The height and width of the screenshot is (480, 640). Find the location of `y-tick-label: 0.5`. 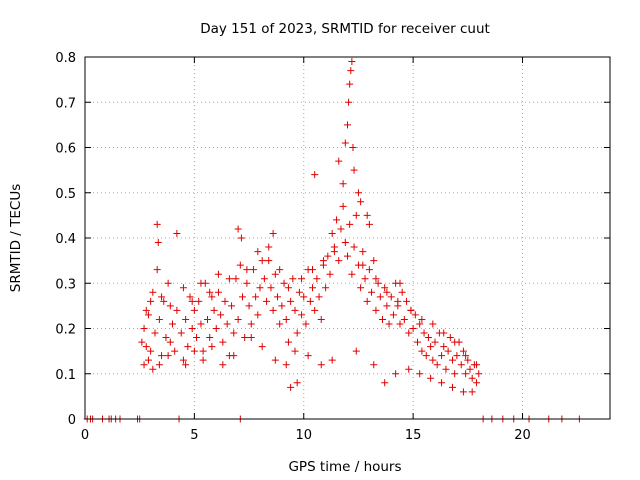

y-tick-label: 0.5 is located at coordinates (65, 194).